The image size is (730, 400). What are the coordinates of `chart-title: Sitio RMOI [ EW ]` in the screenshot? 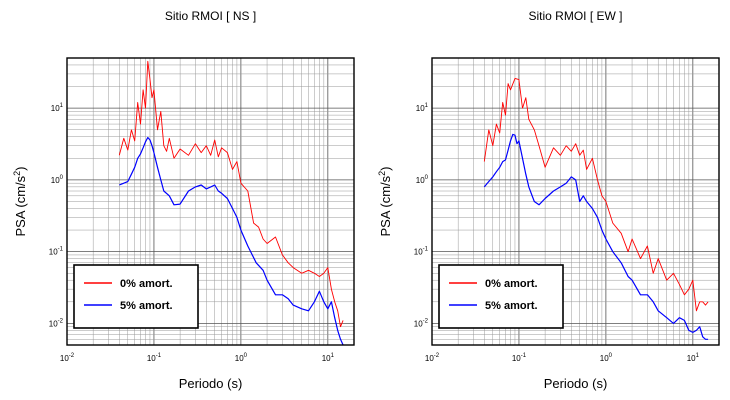 It's located at (575, 16).